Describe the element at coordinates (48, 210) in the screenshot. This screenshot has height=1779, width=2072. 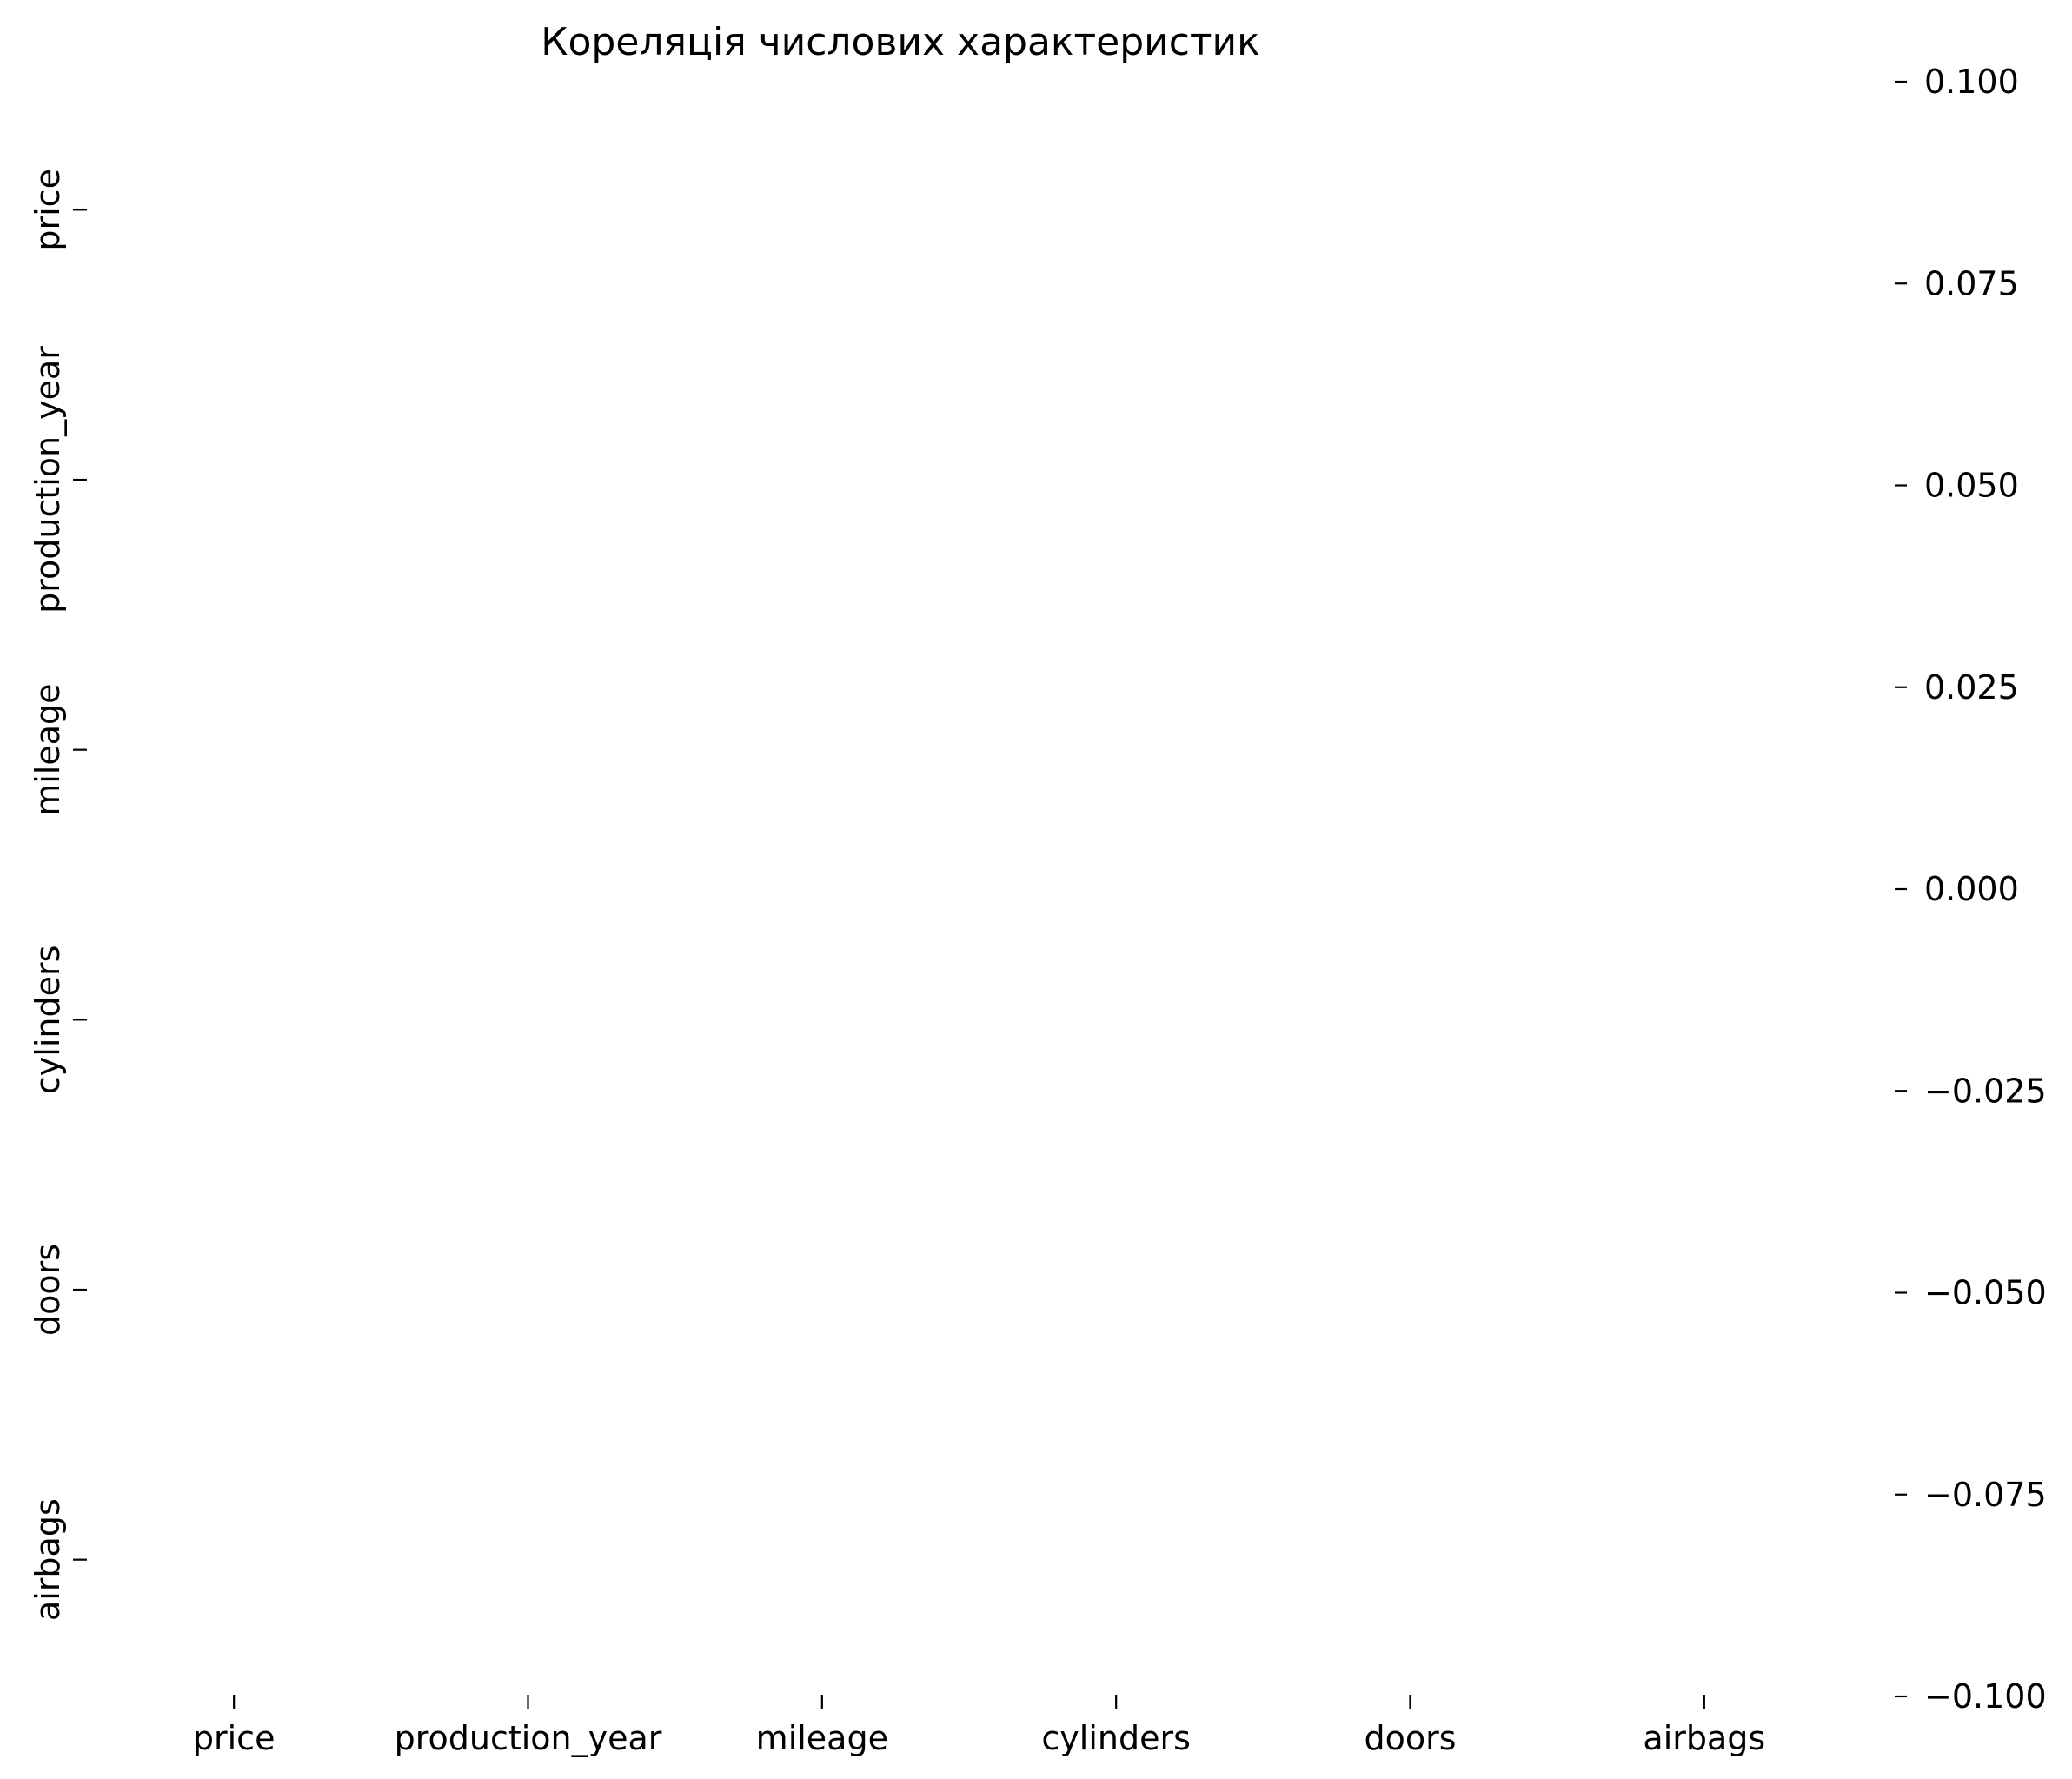
I see `y-tick-label: price` at that location.